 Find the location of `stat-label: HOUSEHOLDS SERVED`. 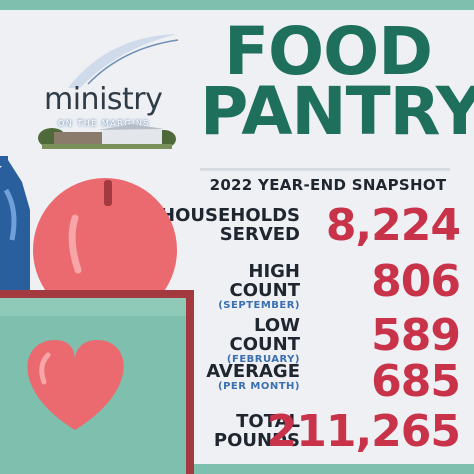

stat-label: HOUSEHOLDS SERVED is located at coordinates (230, 225).